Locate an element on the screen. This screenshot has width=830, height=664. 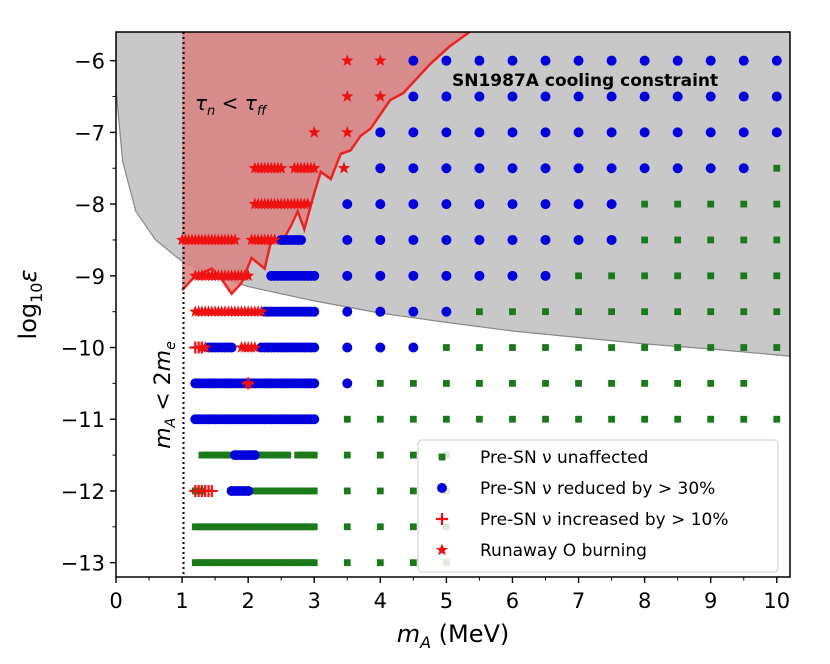
legend-label: Pre-SN ν increased by > 10% is located at coordinates (604, 520).